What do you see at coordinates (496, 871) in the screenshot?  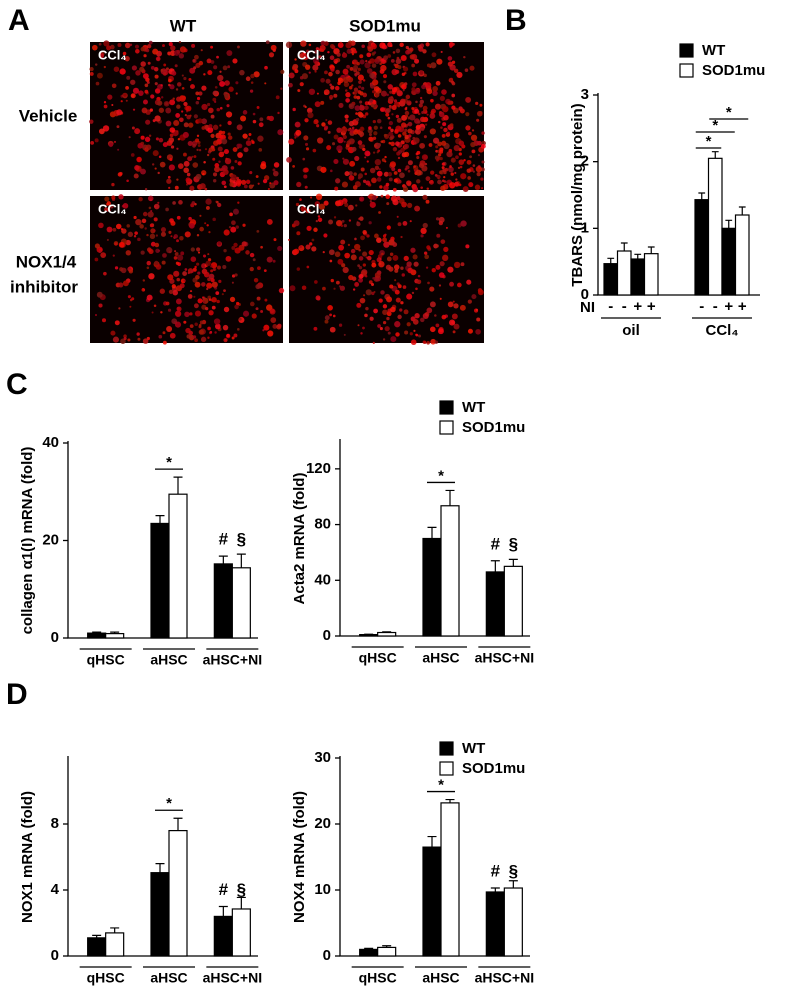 I see `significance: #` at bounding box center [496, 871].